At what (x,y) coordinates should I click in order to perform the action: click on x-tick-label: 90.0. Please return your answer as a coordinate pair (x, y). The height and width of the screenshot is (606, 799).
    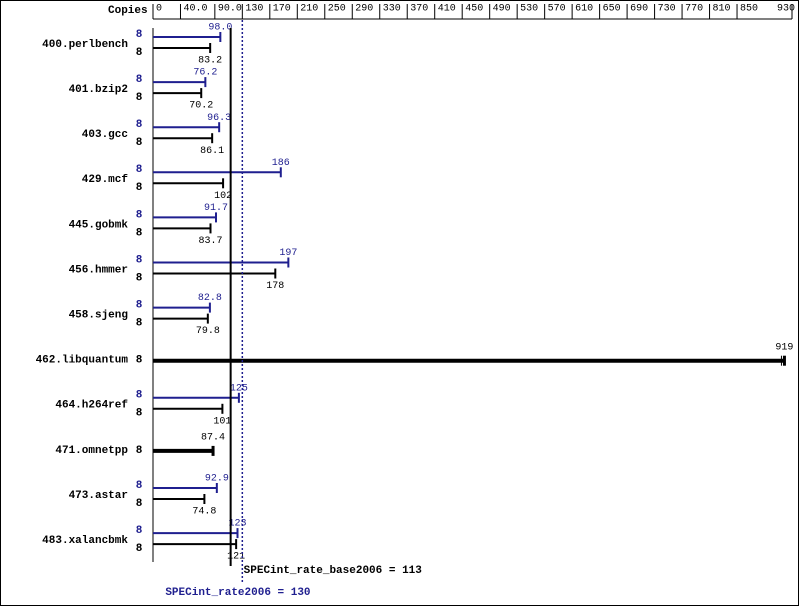
    Looking at the image, I should click on (230, 9).